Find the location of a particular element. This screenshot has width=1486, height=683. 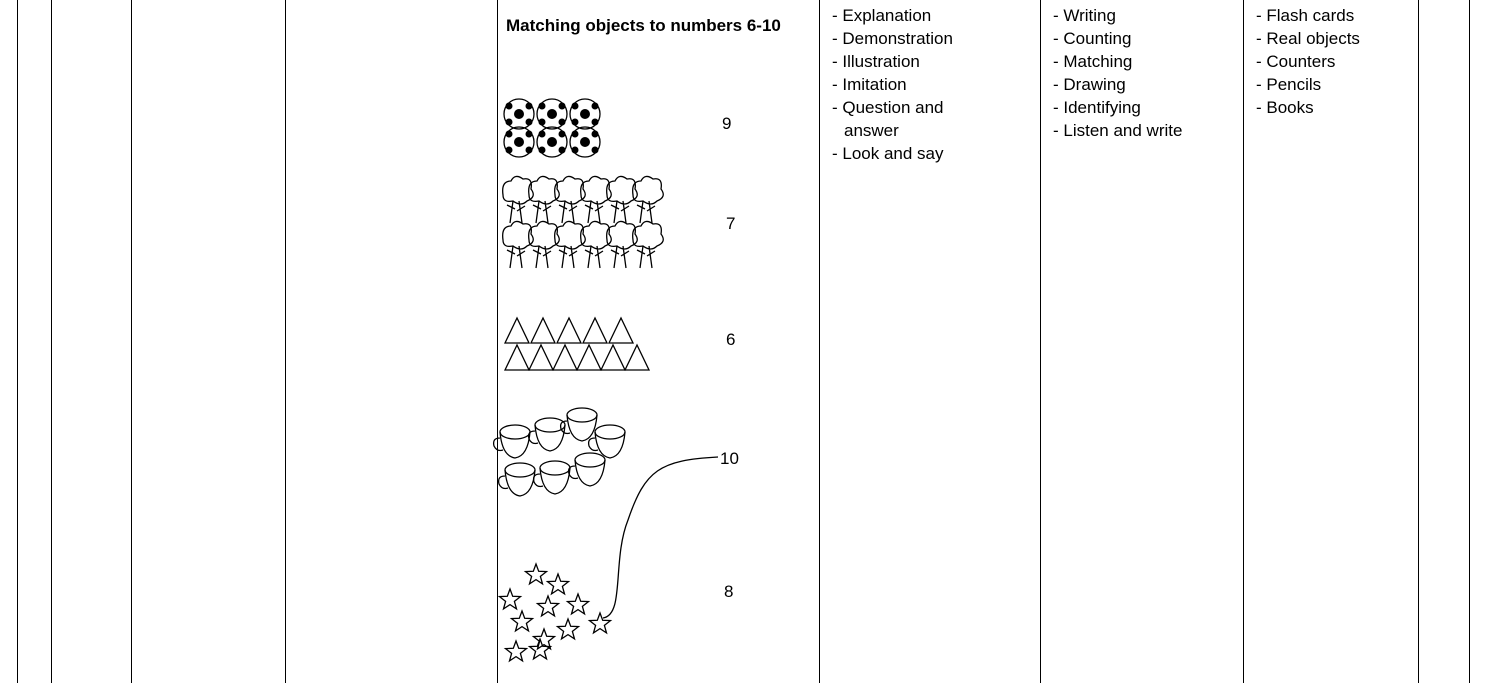

list-item: - Demonstration is located at coordinates (892, 38).